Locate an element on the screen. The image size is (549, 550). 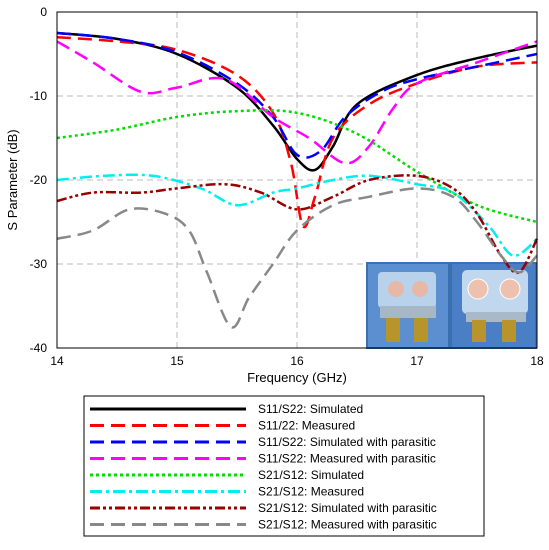
y-tick-label: -30 is located at coordinates (39, 264).